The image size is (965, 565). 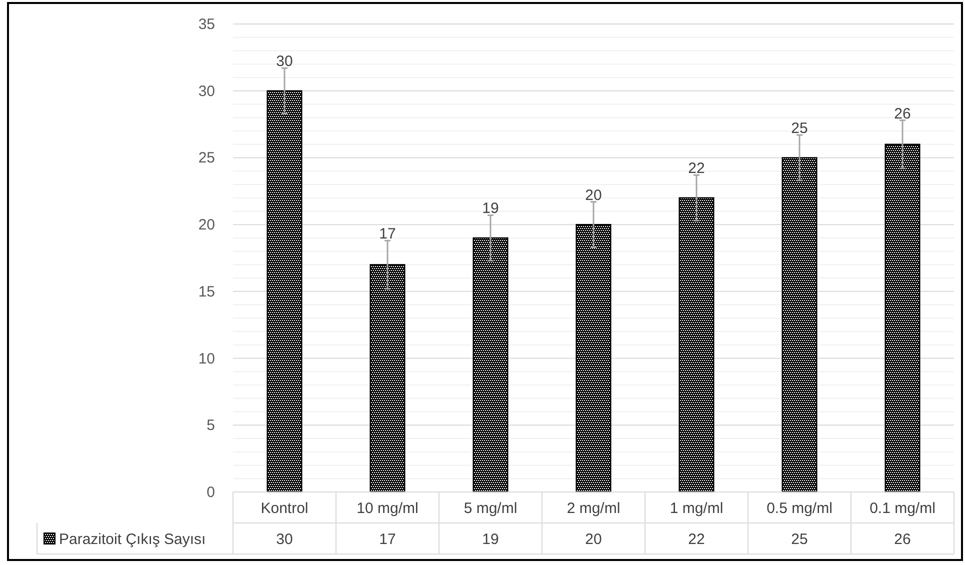 What do you see at coordinates (284, 539) in the screenshot?
I see `data-label: 30` at bounding box center [284, 539].